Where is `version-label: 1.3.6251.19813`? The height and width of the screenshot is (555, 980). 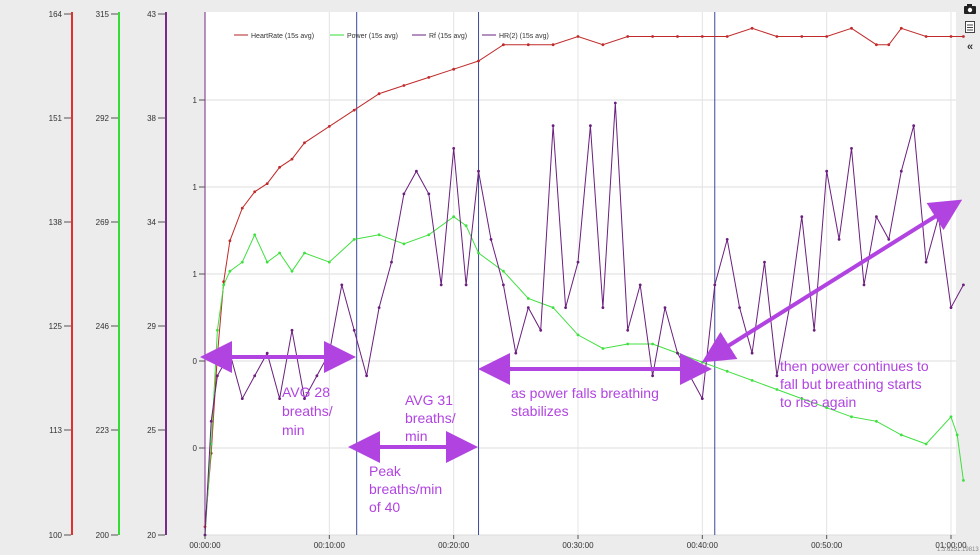
version-label: 1.3.6251.19813 is located at coordinates (958, 550).